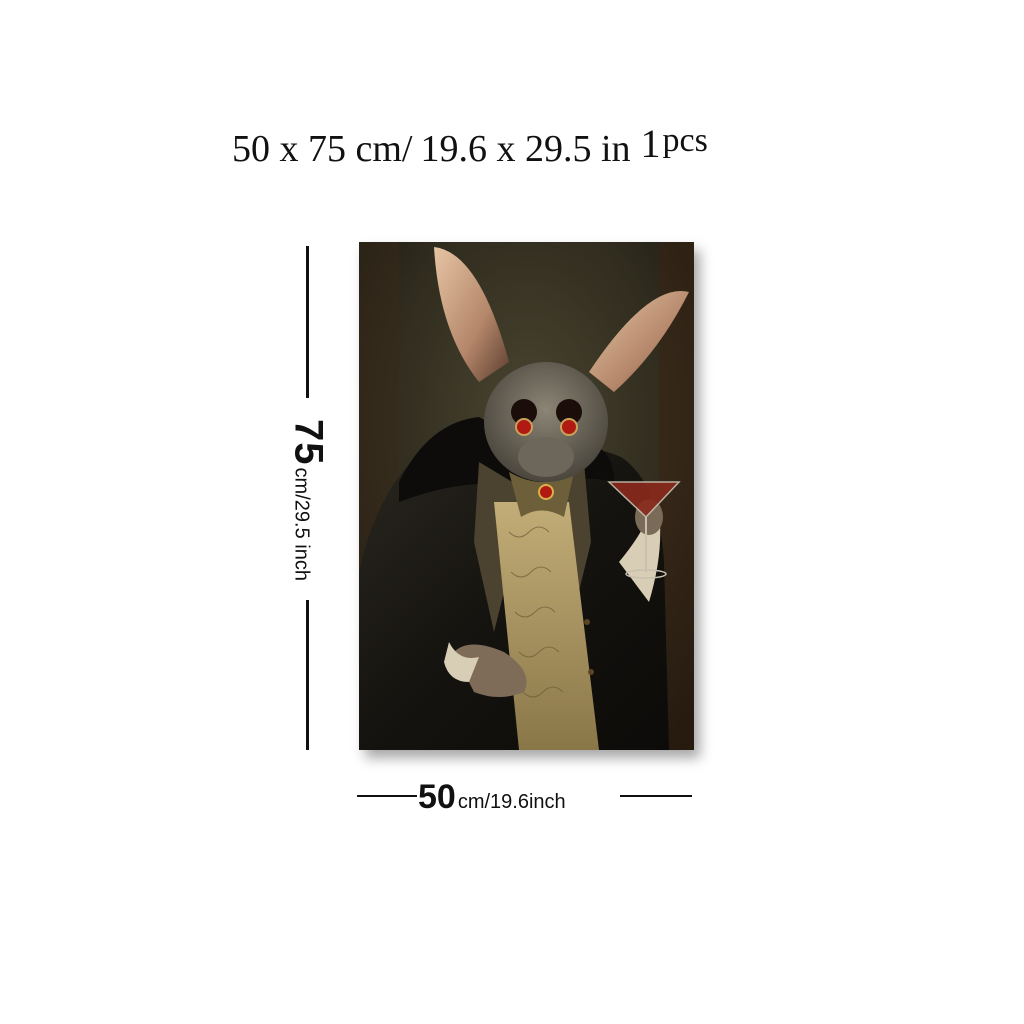  I want to click on width-number: 50, so click(437, 797).